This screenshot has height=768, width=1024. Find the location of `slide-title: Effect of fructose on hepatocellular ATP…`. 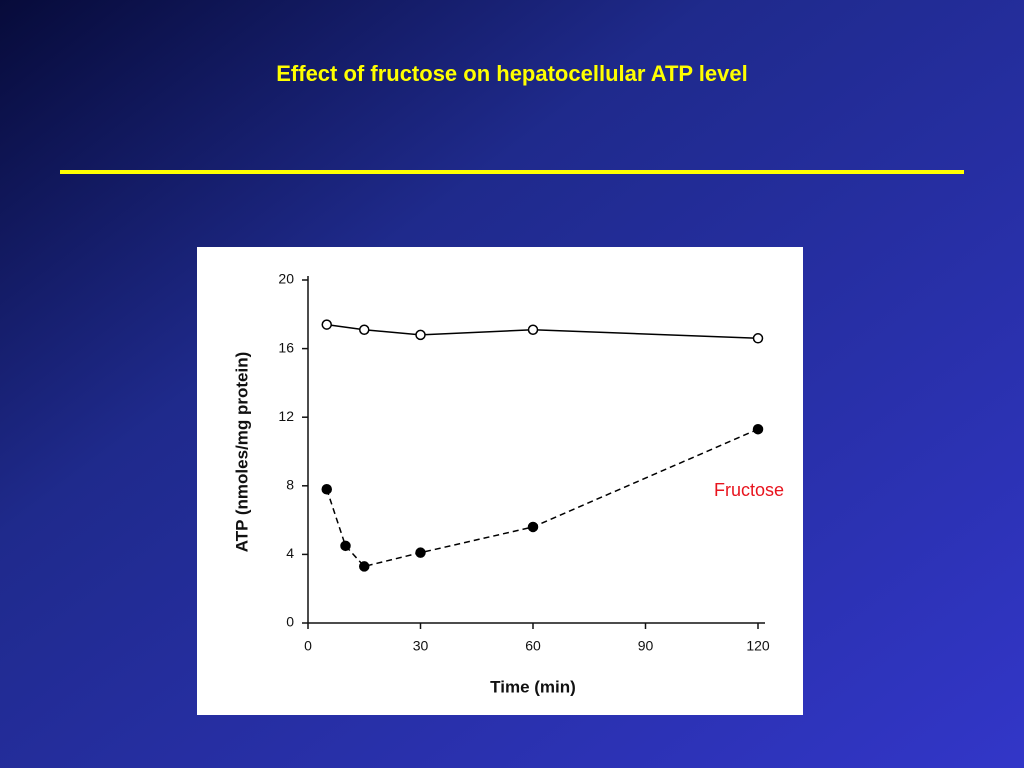

slide-title: Effect of fructose on hepatocellular ATP… is located at coordinates (511, 73).